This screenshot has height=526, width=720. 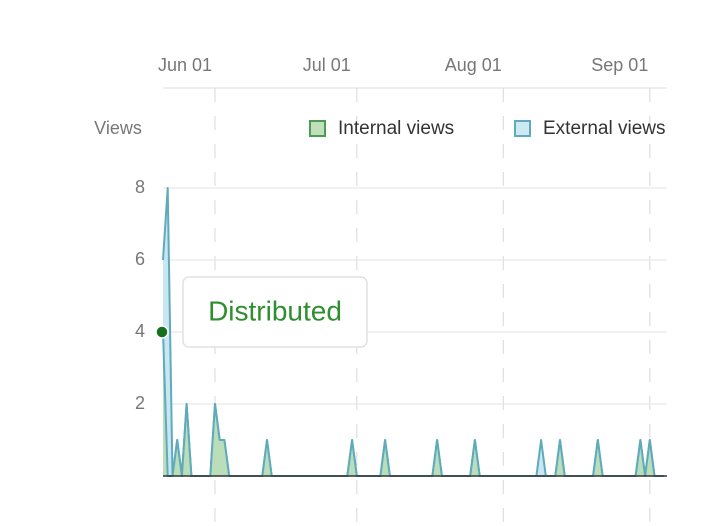 What do you see at coordinates (604, 128) in the screenshot?
I see `legend-label: External views` at bounding box center [604, 128].